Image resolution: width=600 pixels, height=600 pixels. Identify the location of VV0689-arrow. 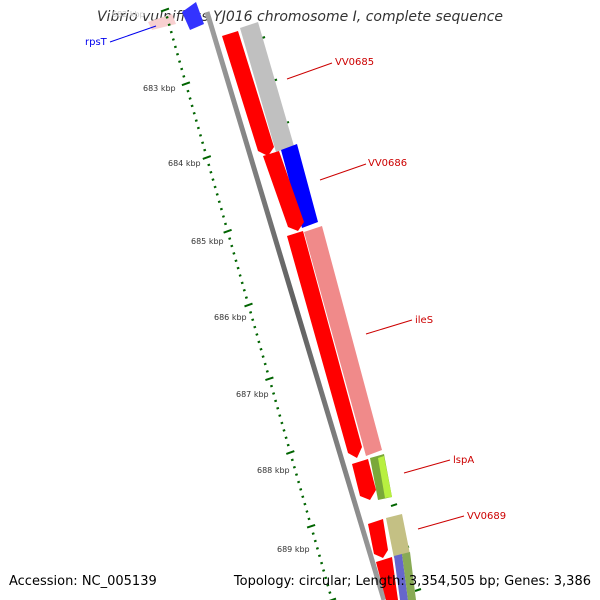
(378, 538).